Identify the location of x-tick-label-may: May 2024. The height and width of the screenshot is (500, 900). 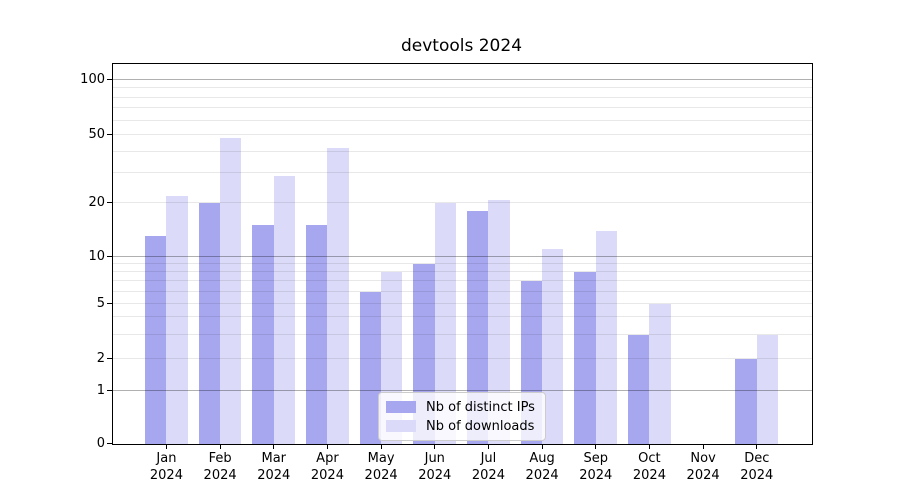
(381, 467).